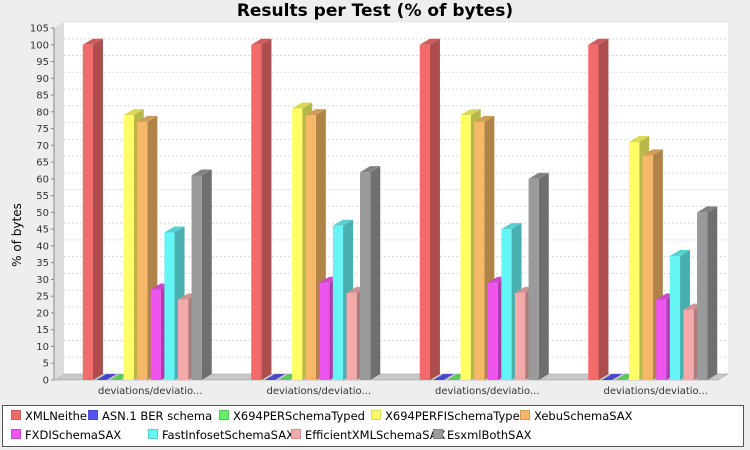  I want to click on y-tick-label: 100, so click(39, 45).